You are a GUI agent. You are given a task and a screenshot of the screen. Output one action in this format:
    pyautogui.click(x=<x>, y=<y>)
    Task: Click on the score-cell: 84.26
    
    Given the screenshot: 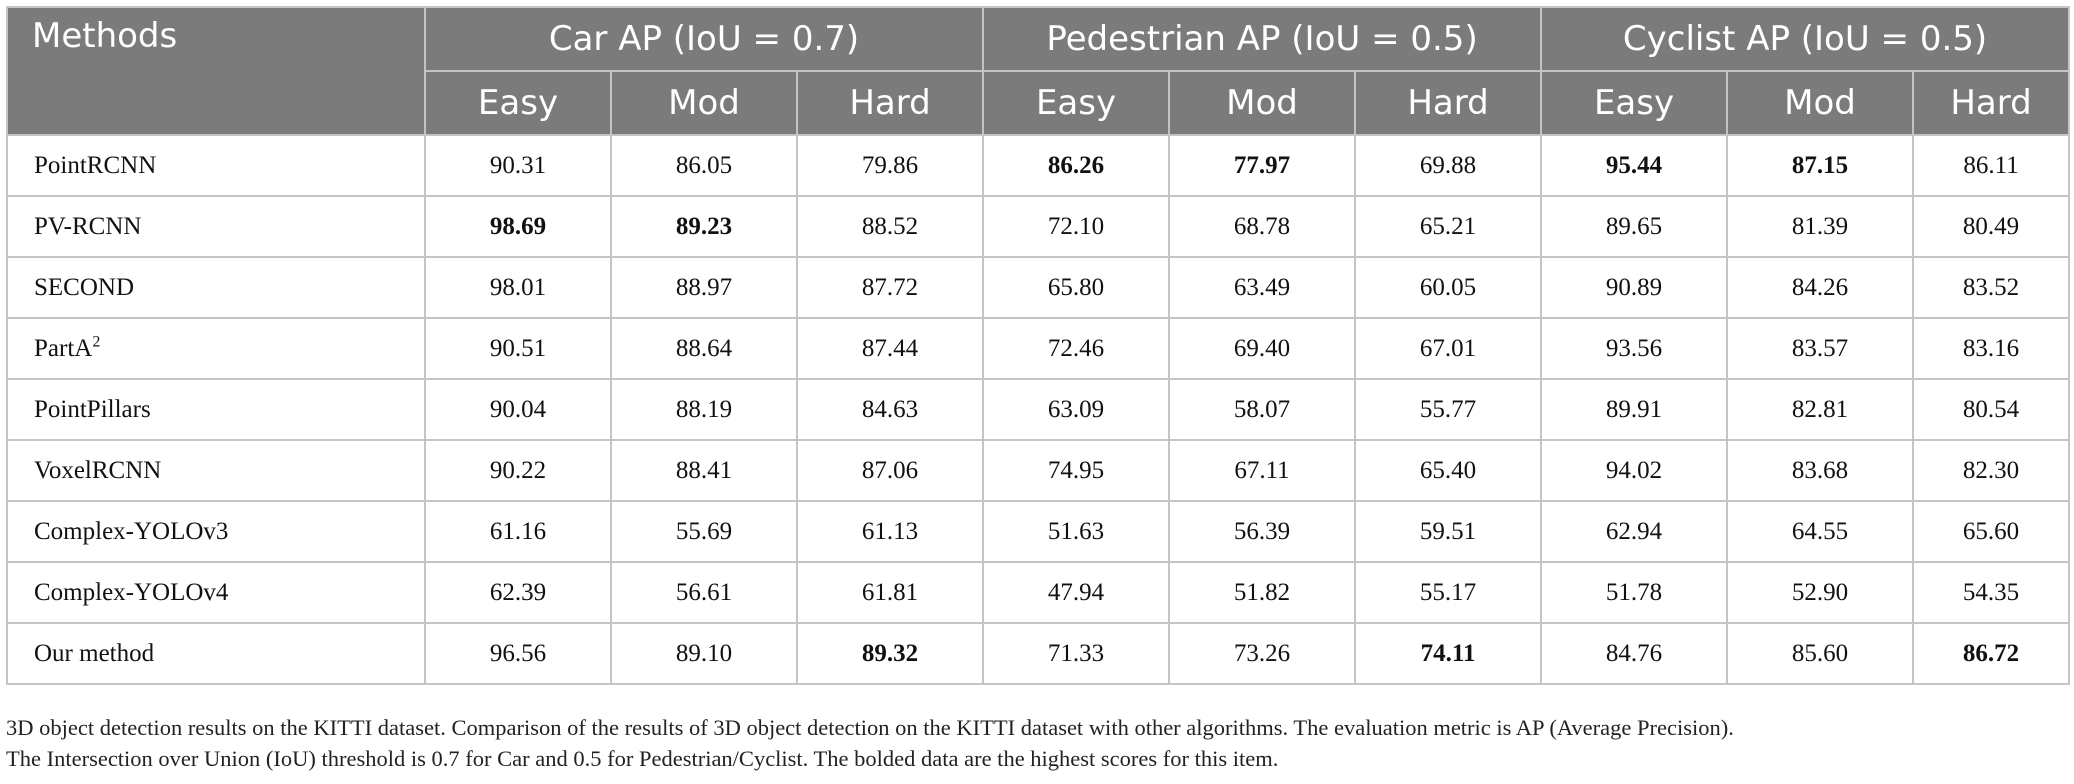 What is the action you would take?
    pyautogui.click(x=1820, y=287)
    